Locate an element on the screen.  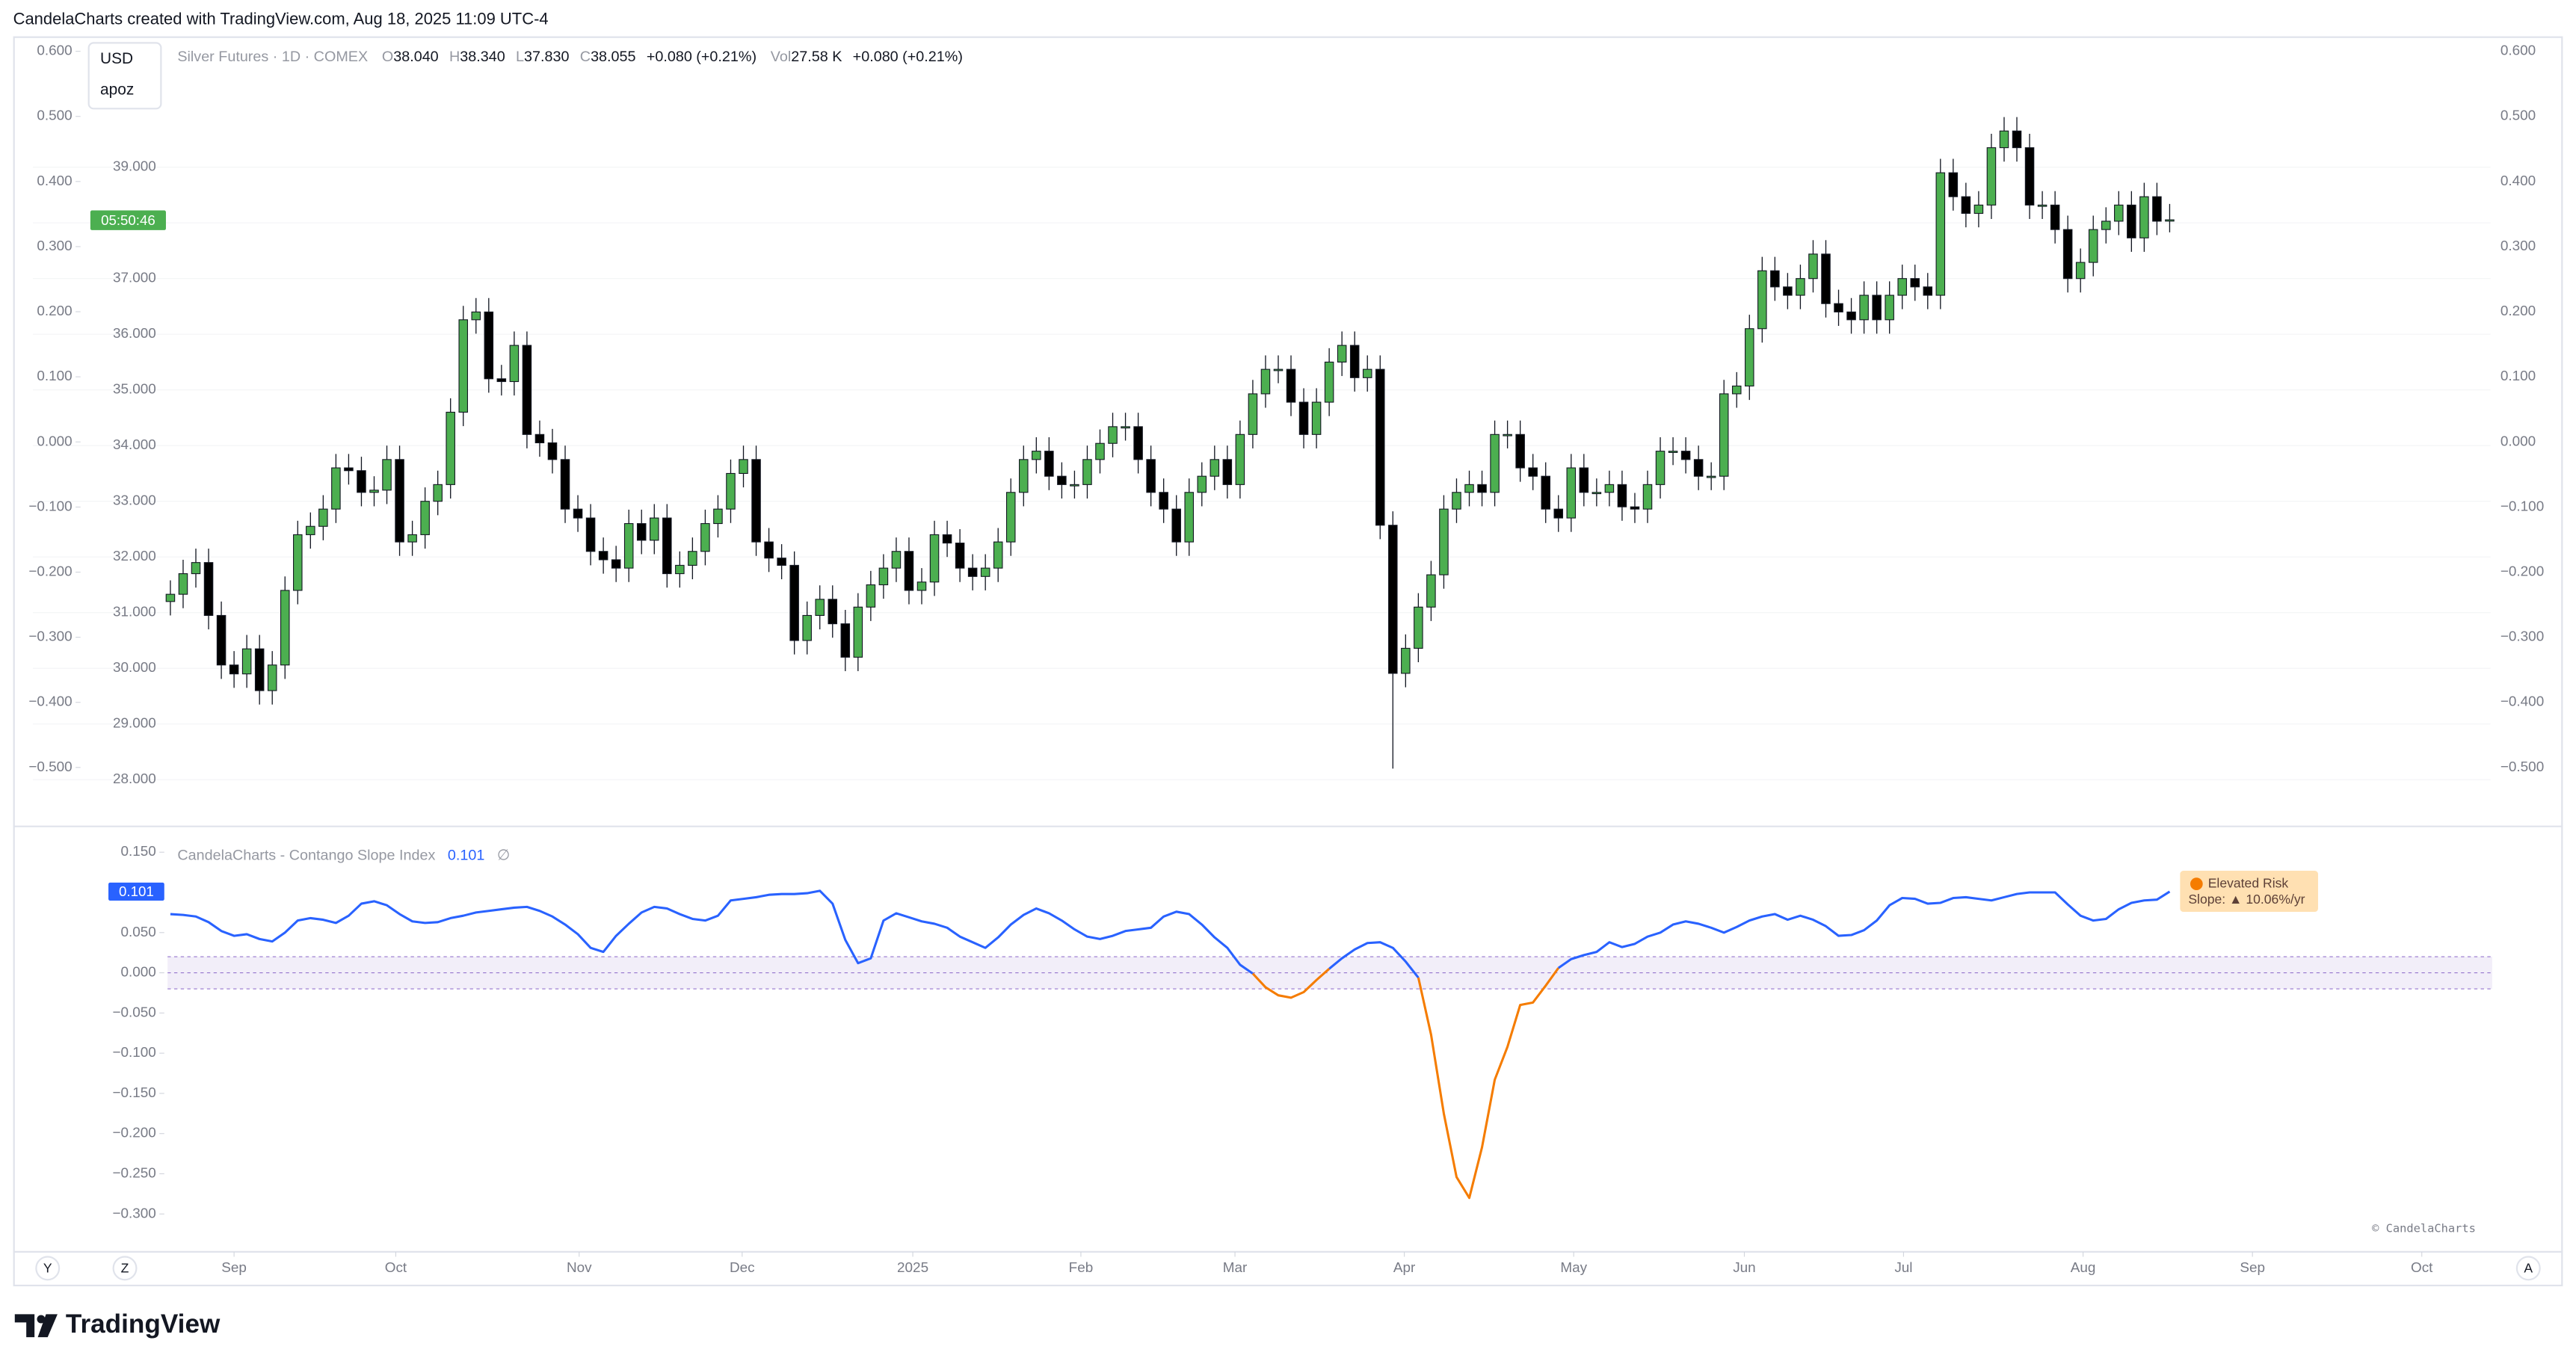
y2-tick-label-right: 0.500 is located at coordinates (2518, 116).